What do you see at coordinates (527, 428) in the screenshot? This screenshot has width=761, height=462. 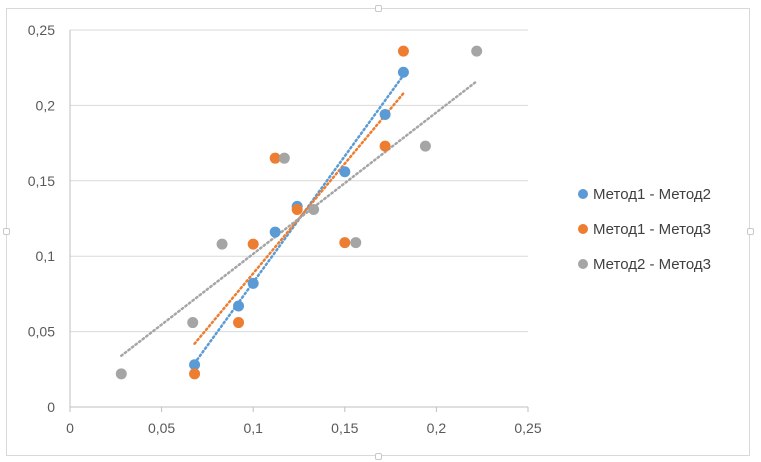 I see `x-tick-label: 0,25` at bounding box center [527, 428].